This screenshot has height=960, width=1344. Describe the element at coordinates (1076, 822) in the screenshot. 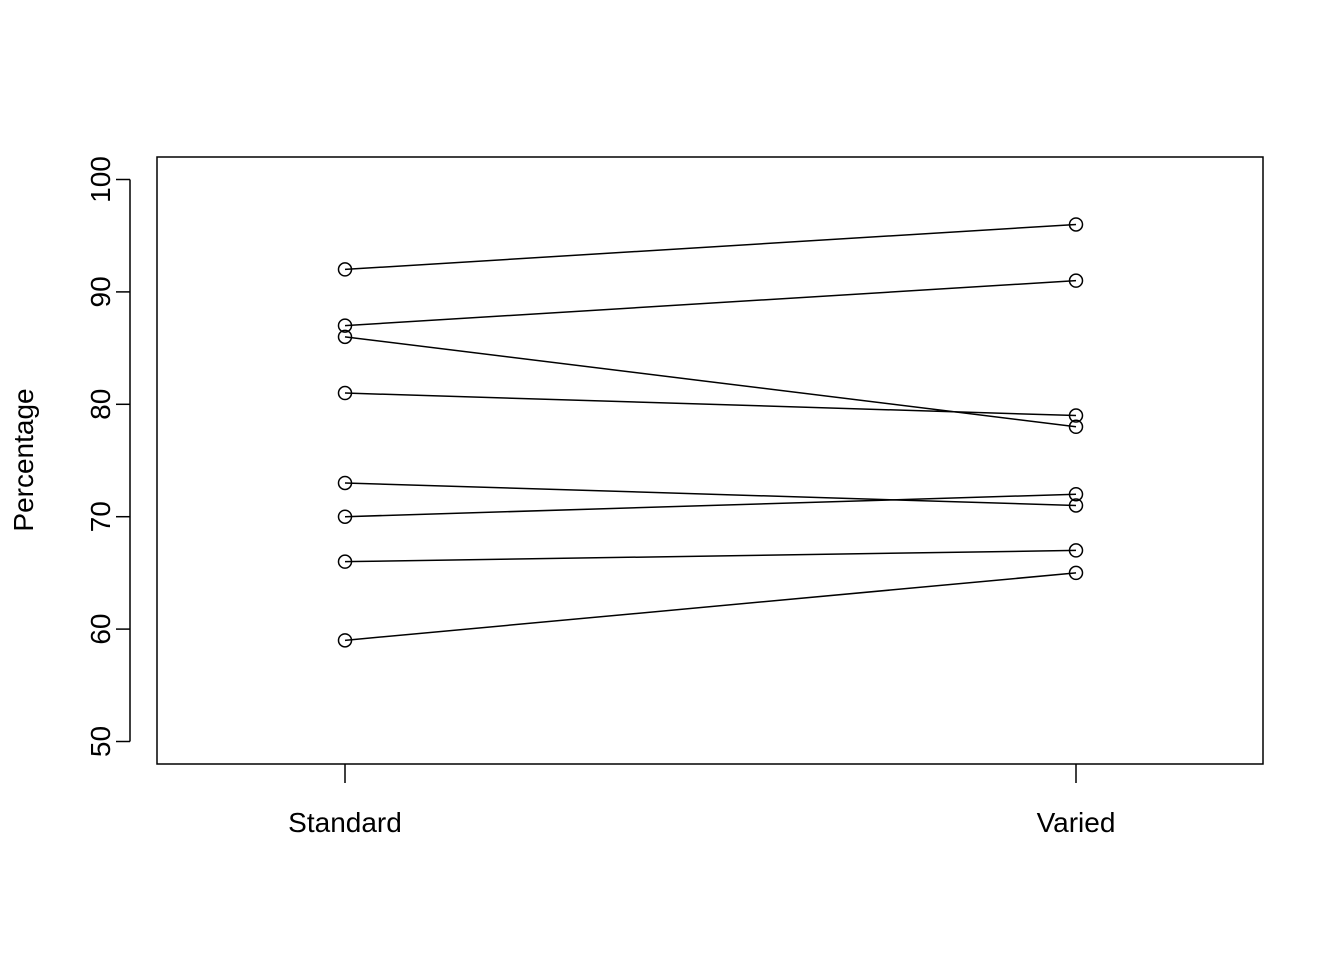

I see `x-tick-label: Varied` at that location.